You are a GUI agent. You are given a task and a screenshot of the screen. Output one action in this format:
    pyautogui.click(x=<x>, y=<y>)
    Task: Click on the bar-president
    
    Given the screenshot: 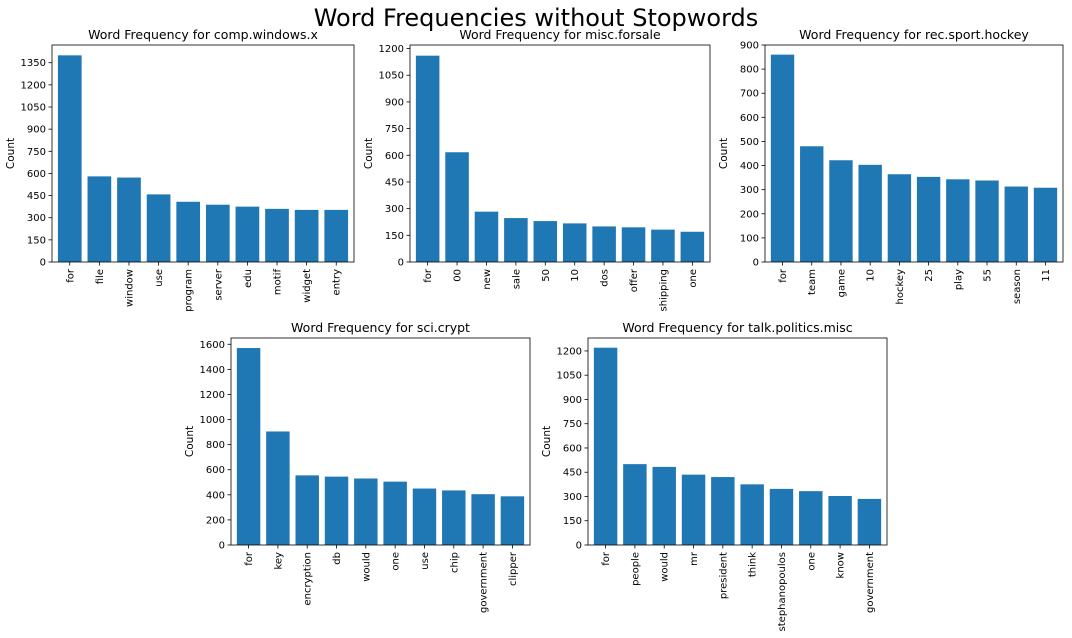 What is the action you would take?
    pyautogui.click(x=723, y=511)
    